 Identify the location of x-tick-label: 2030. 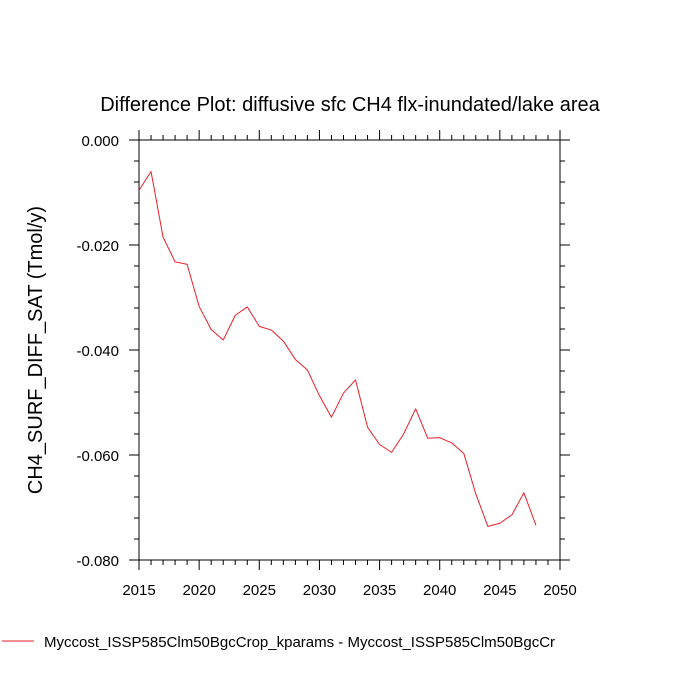
(319, 590).